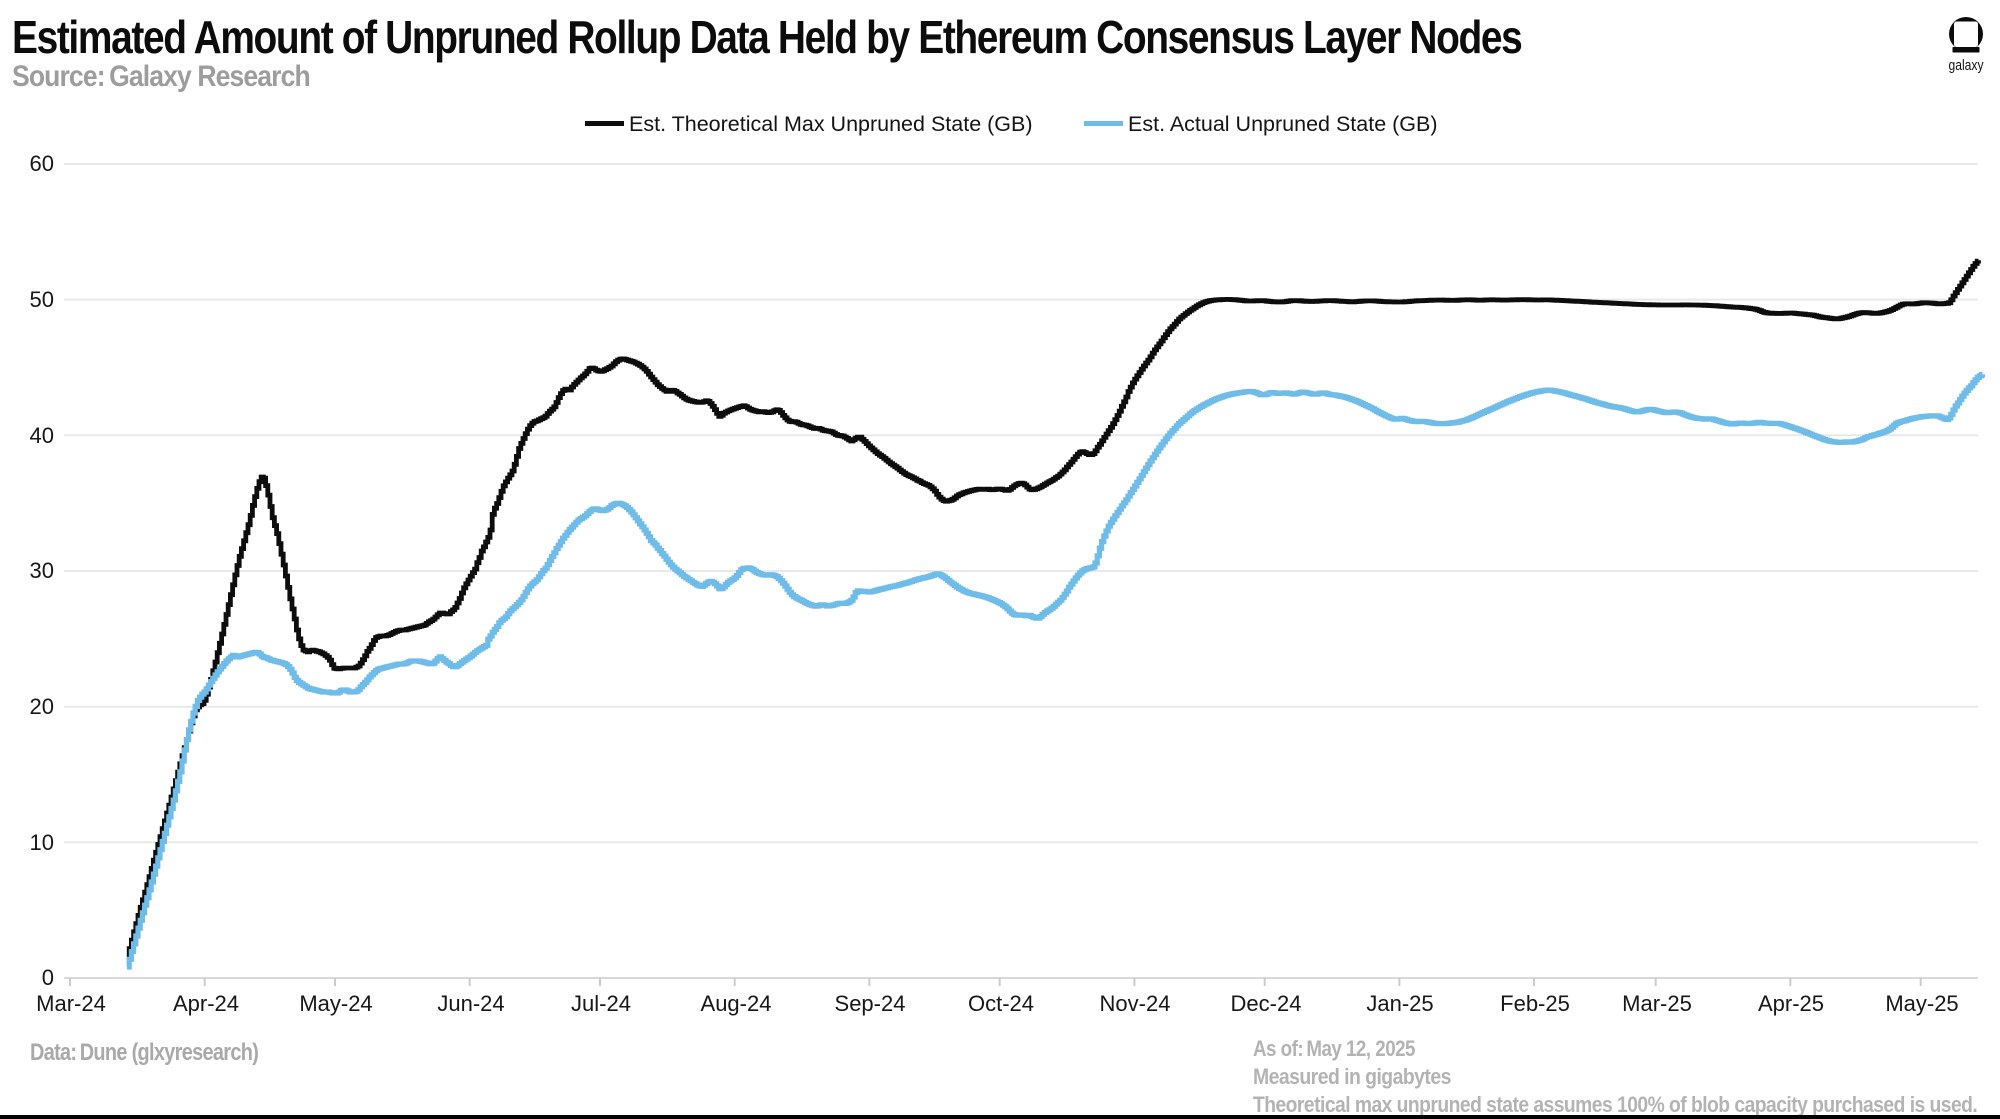 The width and height of the screenshot is (2000, 1119). Describe the element at coordinates (1966, 65) in the screenshot. I see `svg-text: galaxy` at that location.